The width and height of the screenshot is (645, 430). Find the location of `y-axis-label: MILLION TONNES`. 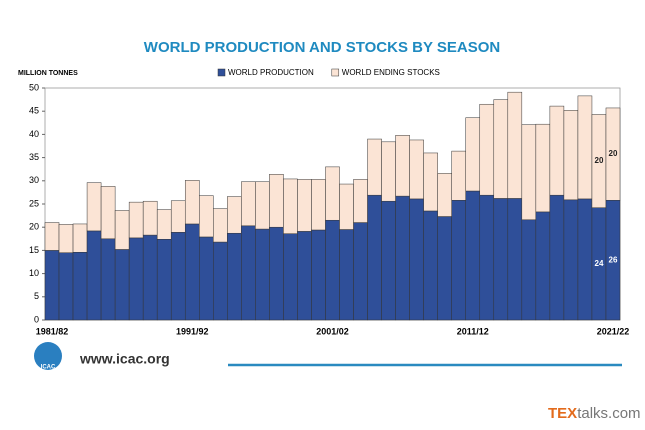

y-axis-label: MILLION TONNES is located at coordinates (48, 73).